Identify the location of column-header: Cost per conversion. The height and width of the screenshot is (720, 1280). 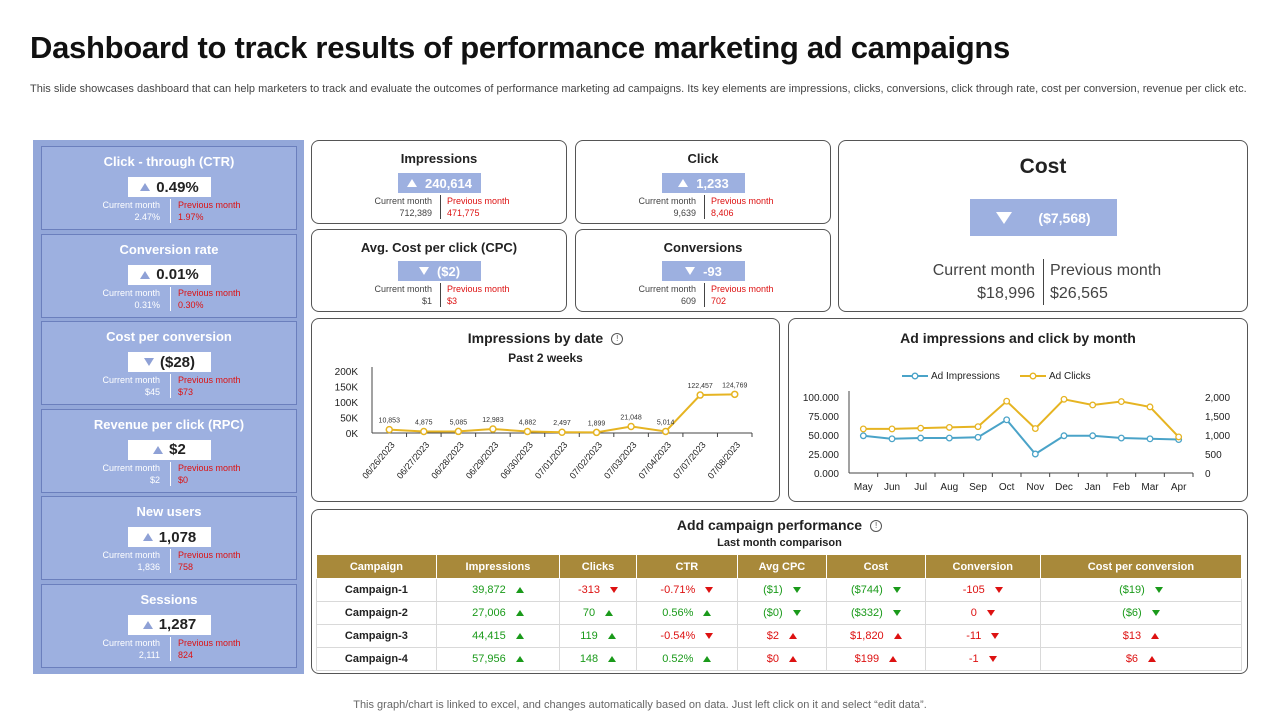
(1141, 566).